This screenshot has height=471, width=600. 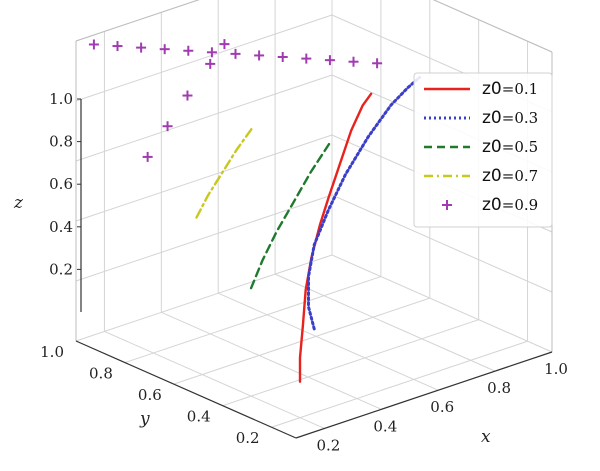 What do you see at coordinates (248, 438) in the screenshot?
I see `y-tick-label: 0.2` at bounding box center [248, 438].